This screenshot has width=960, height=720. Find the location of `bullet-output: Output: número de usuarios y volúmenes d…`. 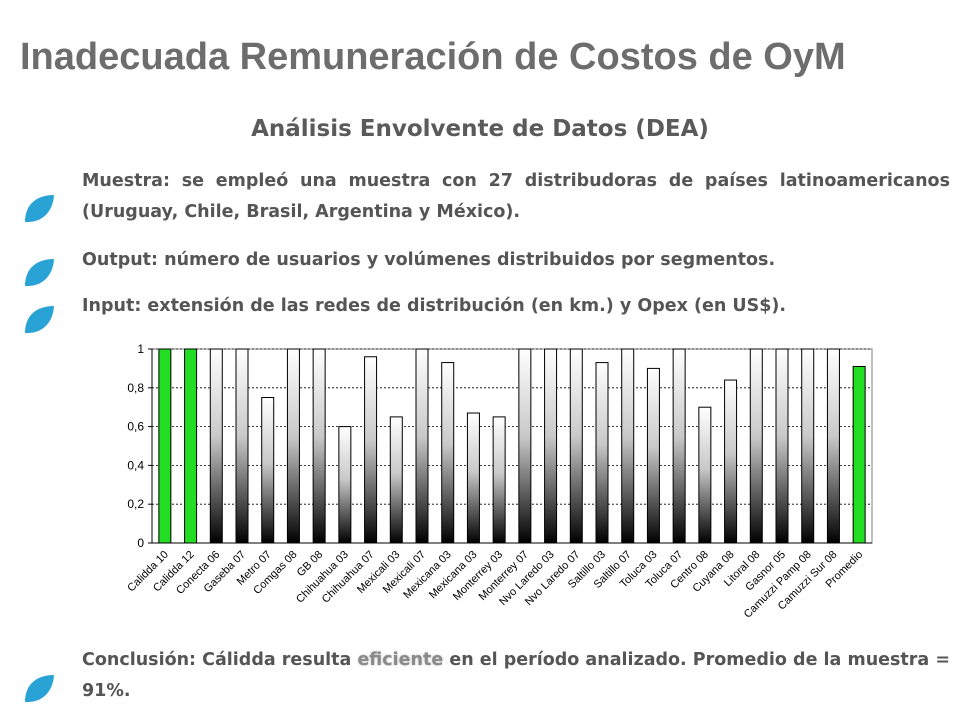

bullet-output: Output: número de usuarios y volúmenes d… is located at coordinates (429, 260).